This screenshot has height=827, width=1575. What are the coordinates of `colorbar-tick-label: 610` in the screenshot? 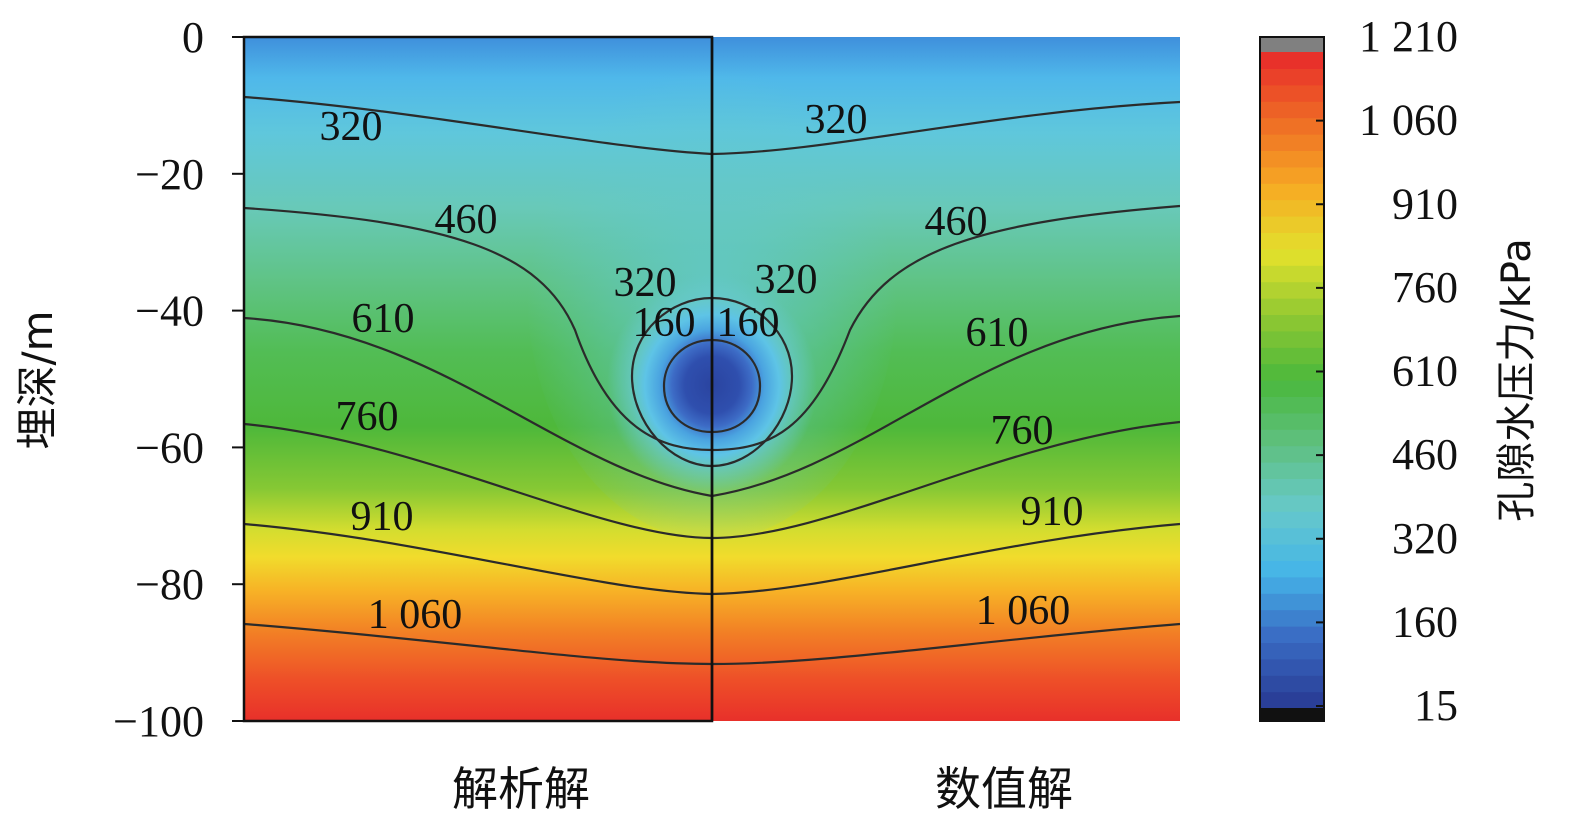 It's located at (1425, 371).